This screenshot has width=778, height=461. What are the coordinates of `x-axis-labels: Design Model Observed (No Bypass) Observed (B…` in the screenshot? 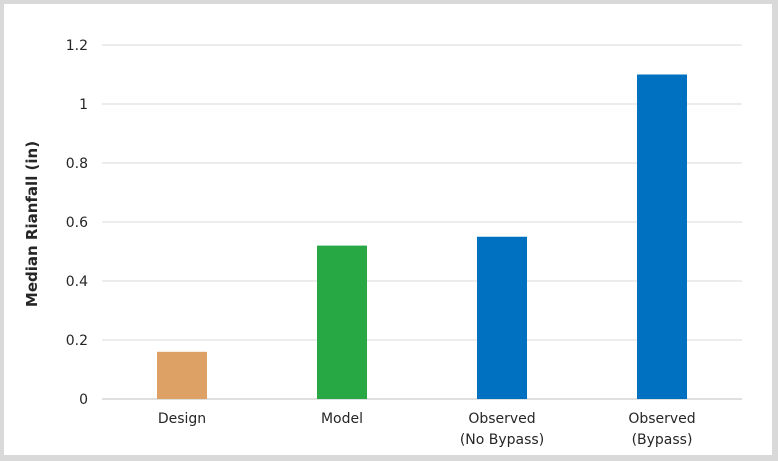 It's located at (427, 429).